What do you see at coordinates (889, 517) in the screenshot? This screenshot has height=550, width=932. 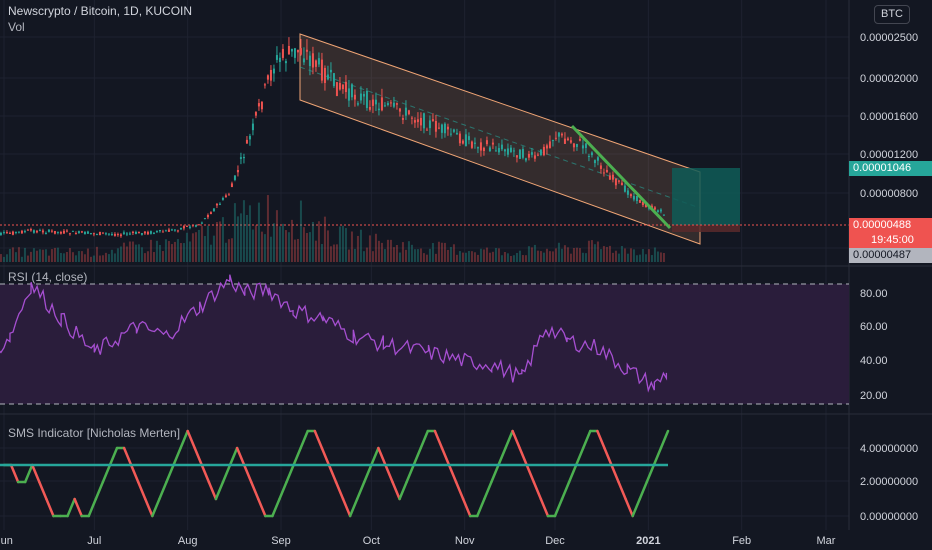 I see `sms-tick-label: 0.00000000` at bounding box center [889, 517].